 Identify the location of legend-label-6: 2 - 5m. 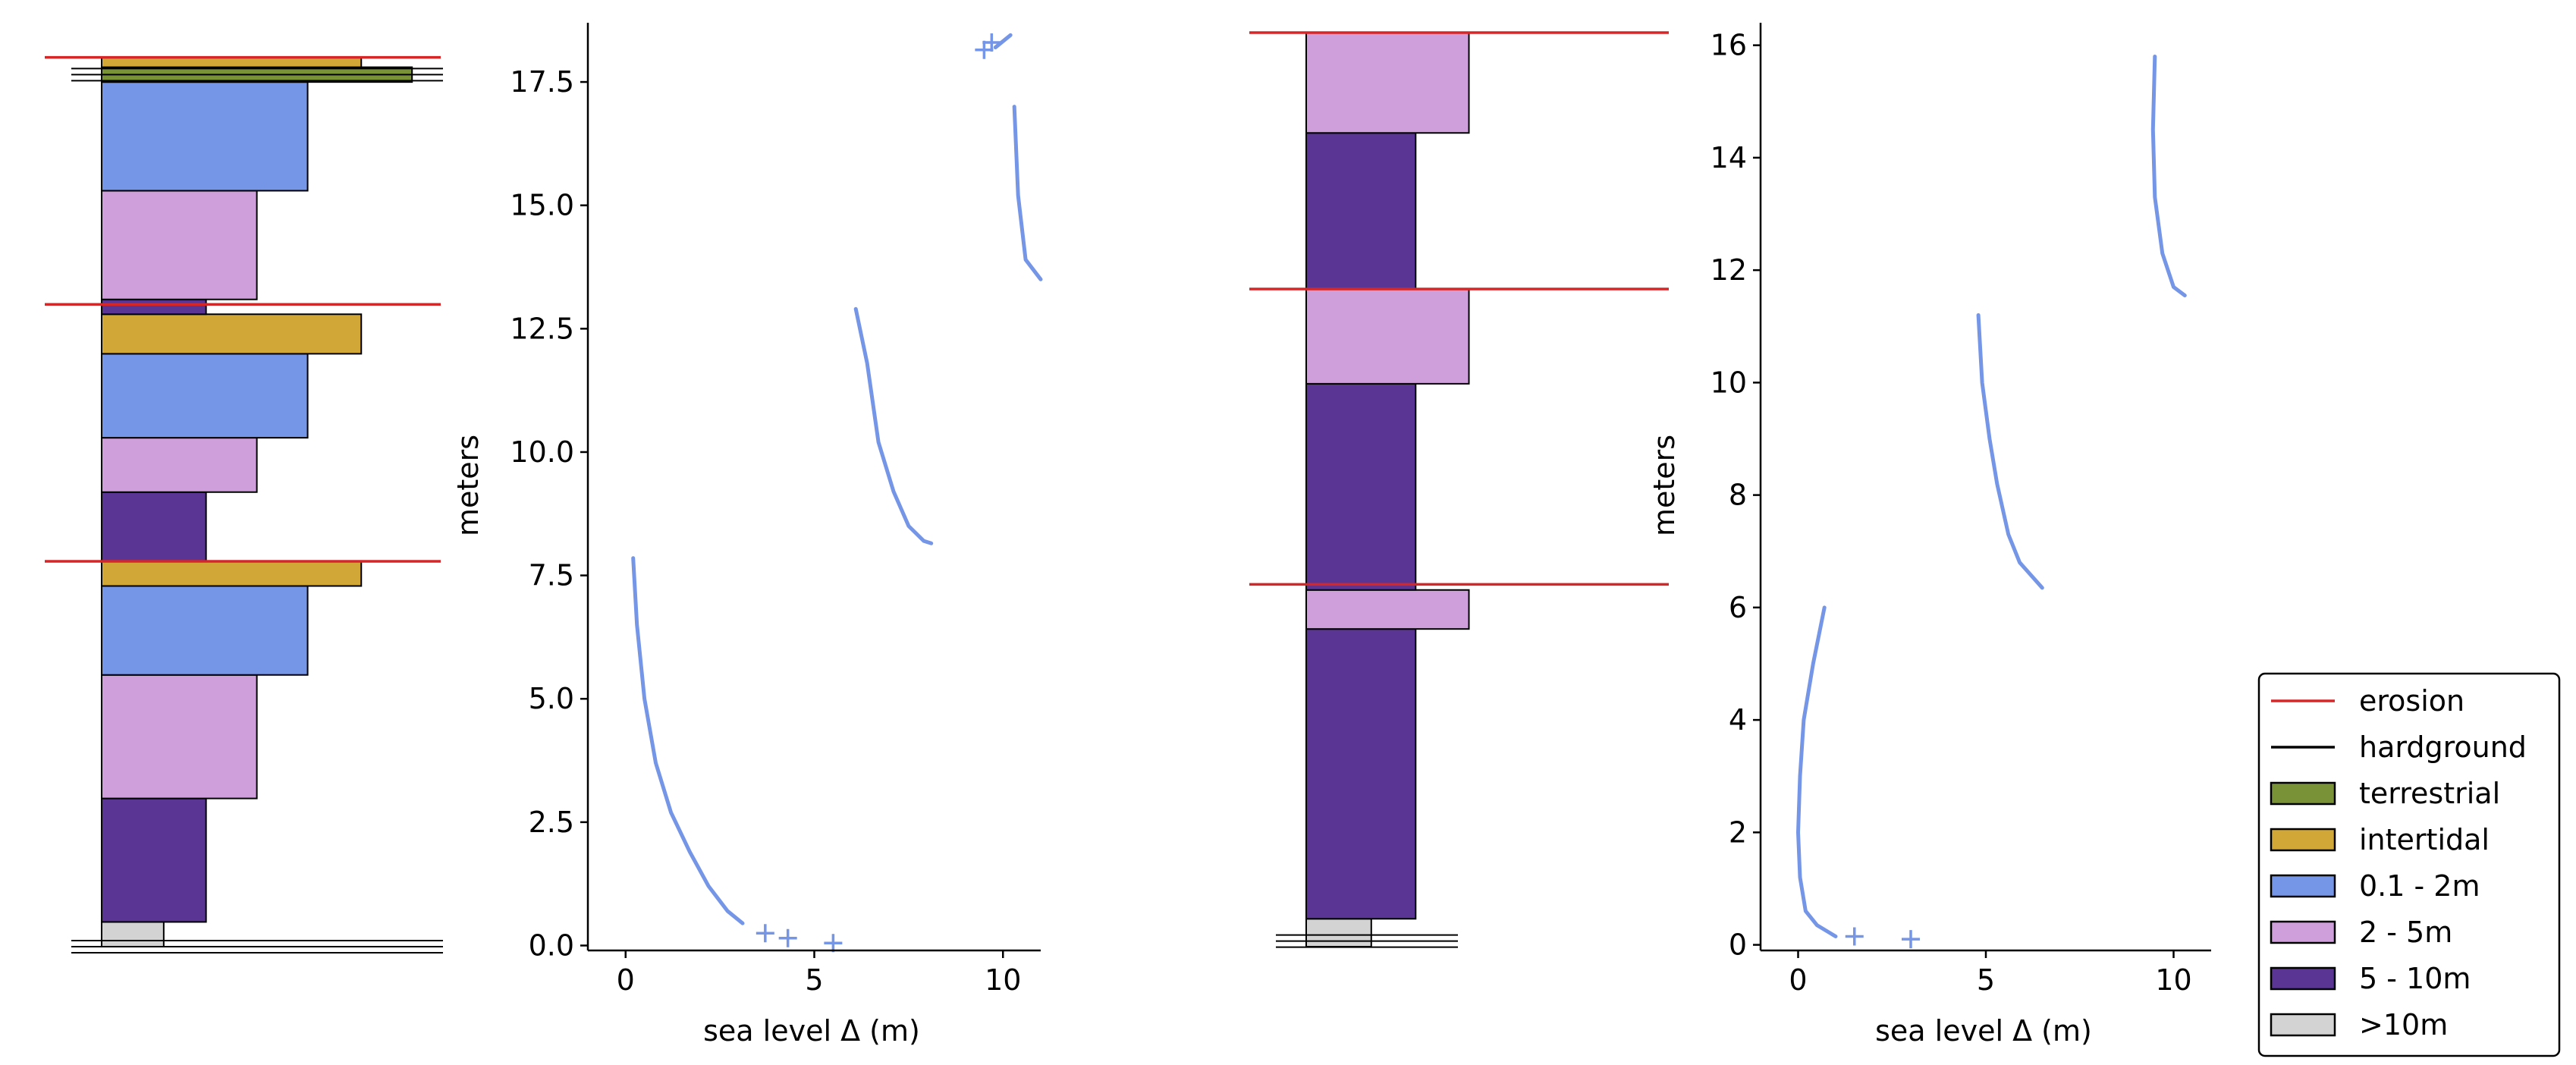
(2405, 932).